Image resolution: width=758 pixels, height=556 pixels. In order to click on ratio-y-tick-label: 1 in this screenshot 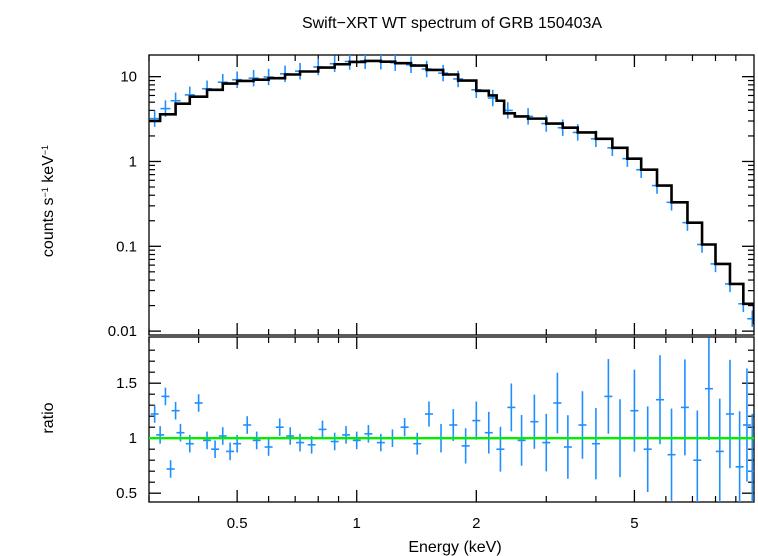, I will do `click(133, 438)`.